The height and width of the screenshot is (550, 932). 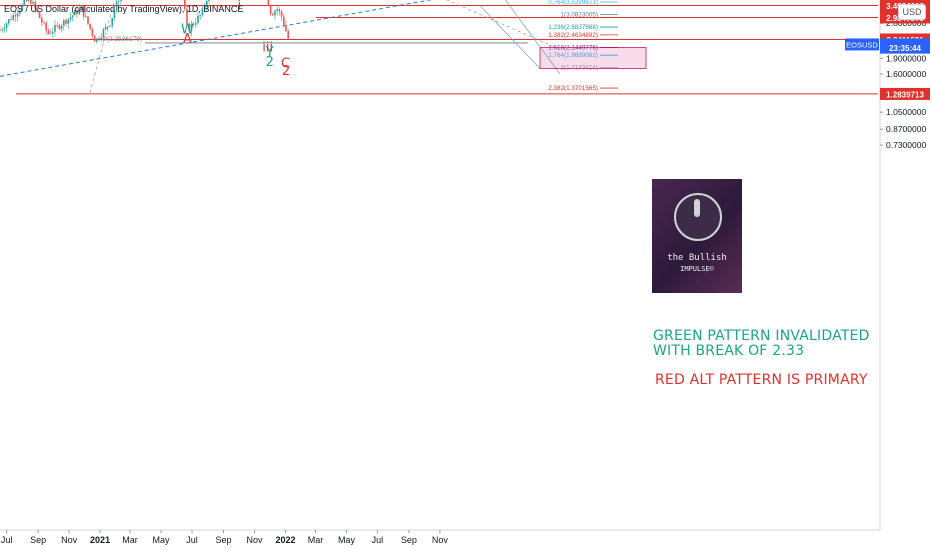 I want to click on channel-line, so click(x=510, y=37).